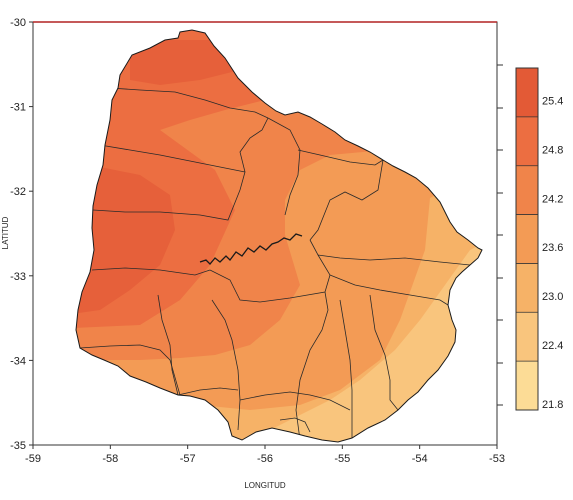  What do you see at coordinates (270, 271) in the screenshot?
I see `boundary-durazno` at bounding box center [270, 271].